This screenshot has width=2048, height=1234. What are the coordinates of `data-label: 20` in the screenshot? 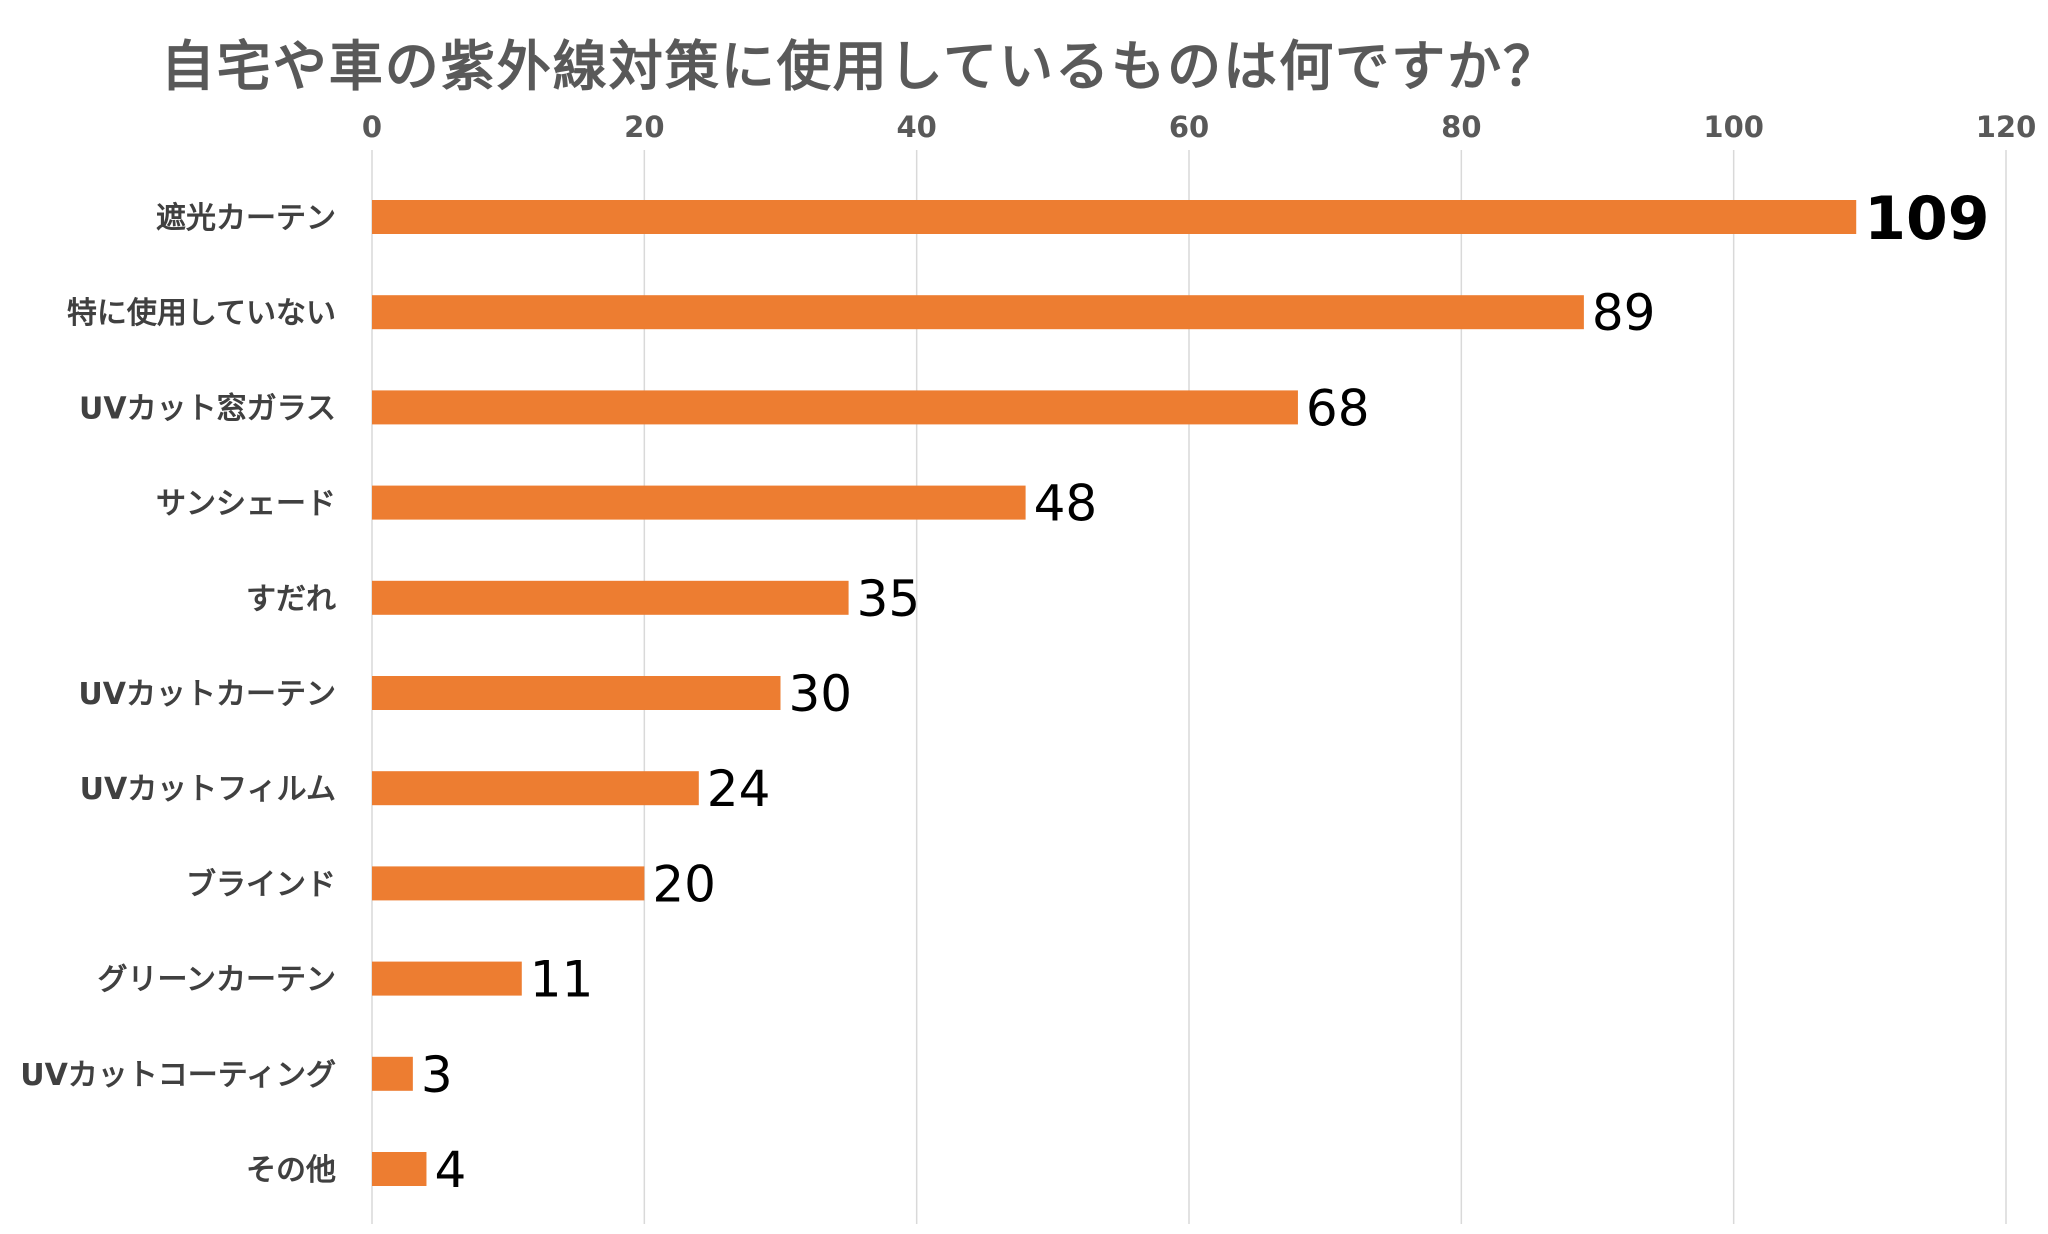 It's located at (684, 884).